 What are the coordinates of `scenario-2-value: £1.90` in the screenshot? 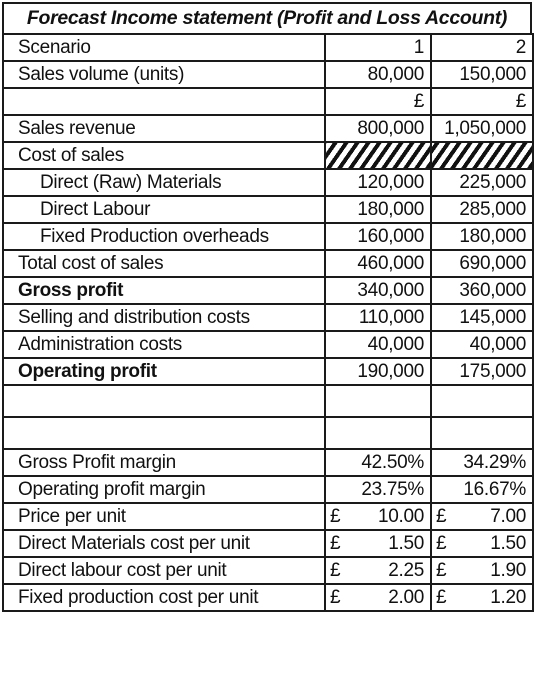 It's located at (482, 570).